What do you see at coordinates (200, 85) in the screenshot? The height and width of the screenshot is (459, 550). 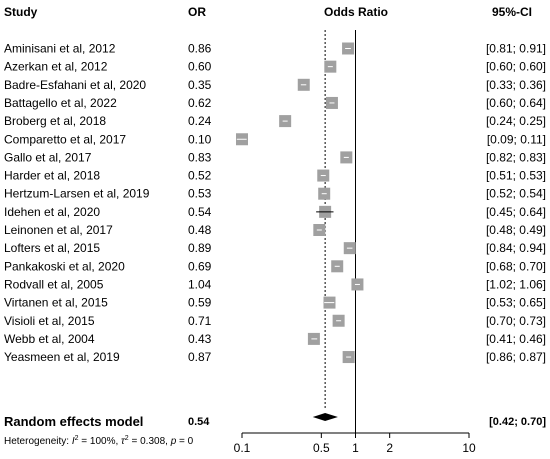 I see `study-or: 0.35` at bounding box center [200, 85].